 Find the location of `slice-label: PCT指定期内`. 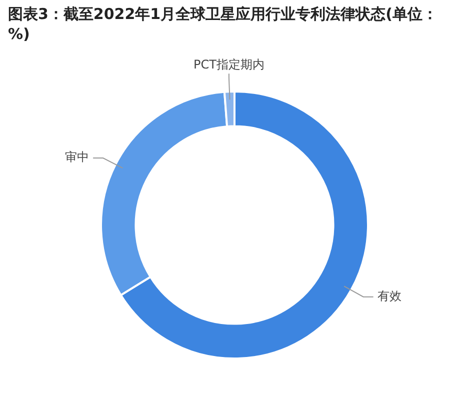

slice-label: PCT指定期内 is located at coordinates (228, 65).